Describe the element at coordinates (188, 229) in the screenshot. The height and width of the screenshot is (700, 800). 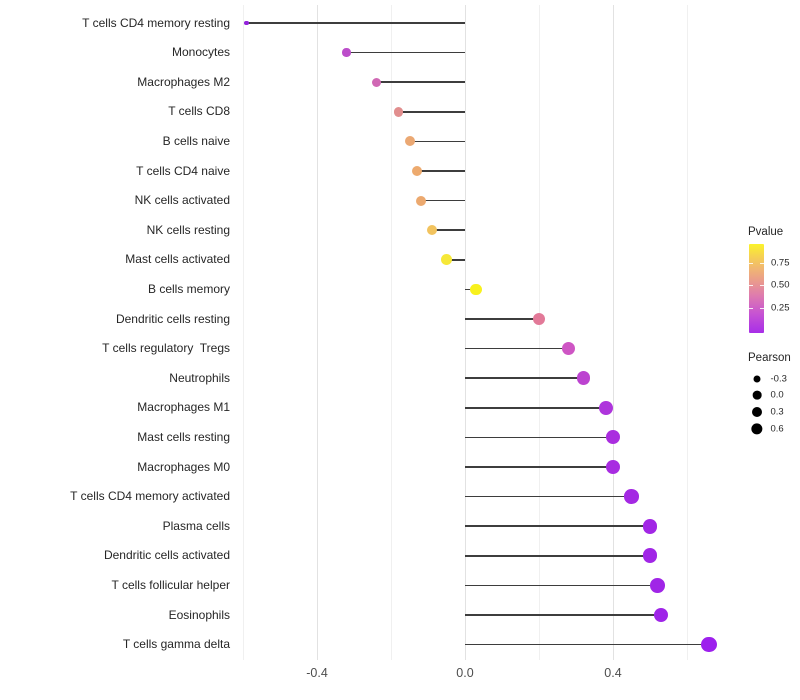
I see `y-axis-label: NK cells resting` at that location.